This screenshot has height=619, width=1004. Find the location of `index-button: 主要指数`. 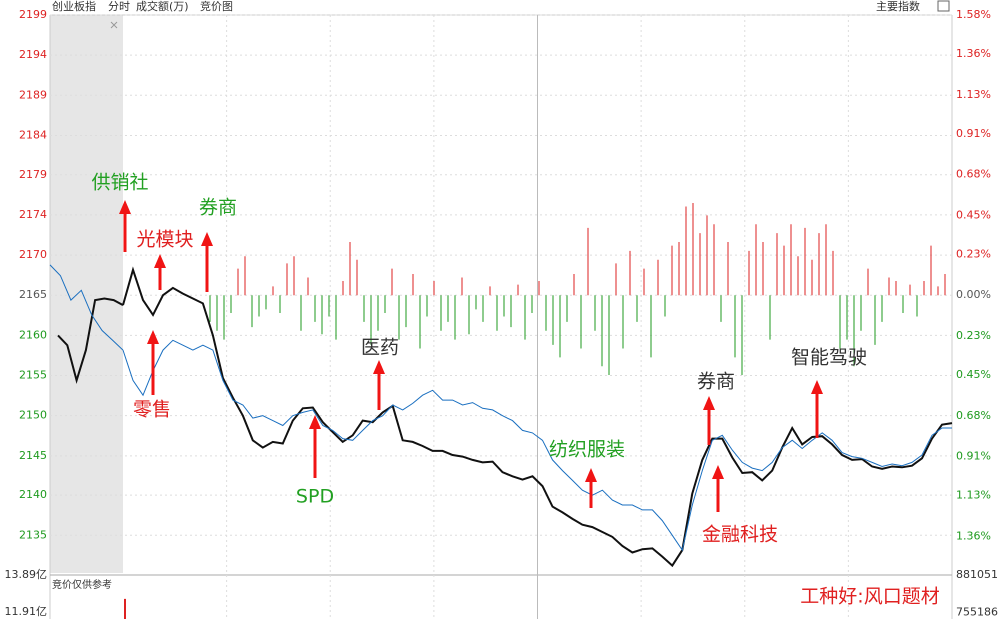

index-button: 主要指数 is located at coordinates (898, 6).